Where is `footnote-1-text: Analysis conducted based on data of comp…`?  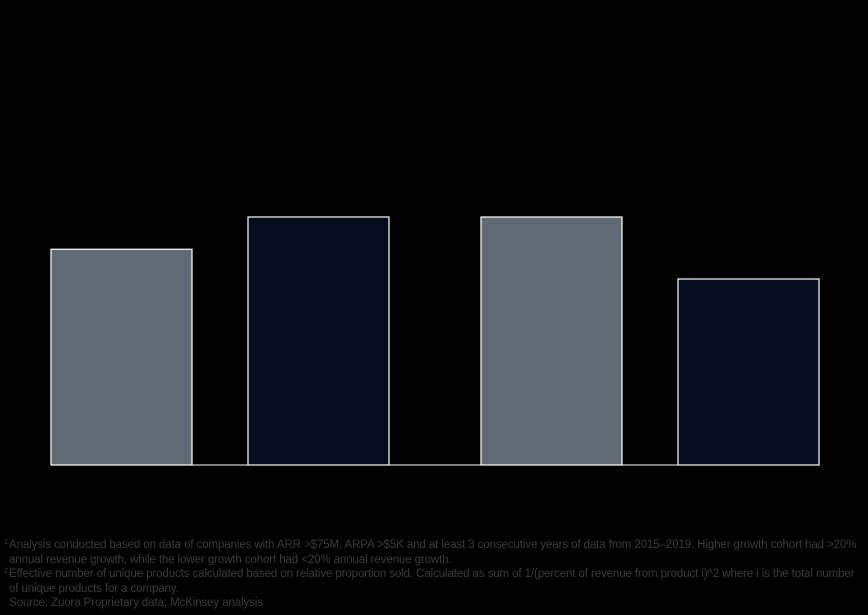
footnote-1-text: Analysis conducted based on data of comp… is located at coordinates (433, 552).